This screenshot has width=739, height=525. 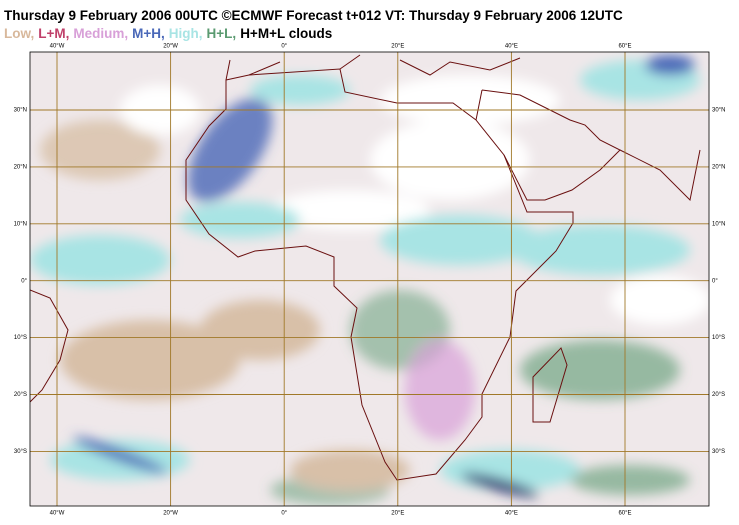 What do you see at coordinates (550, 385) in the screenshot?
I see `madagascar-coast` at bounding box center [550, 385].